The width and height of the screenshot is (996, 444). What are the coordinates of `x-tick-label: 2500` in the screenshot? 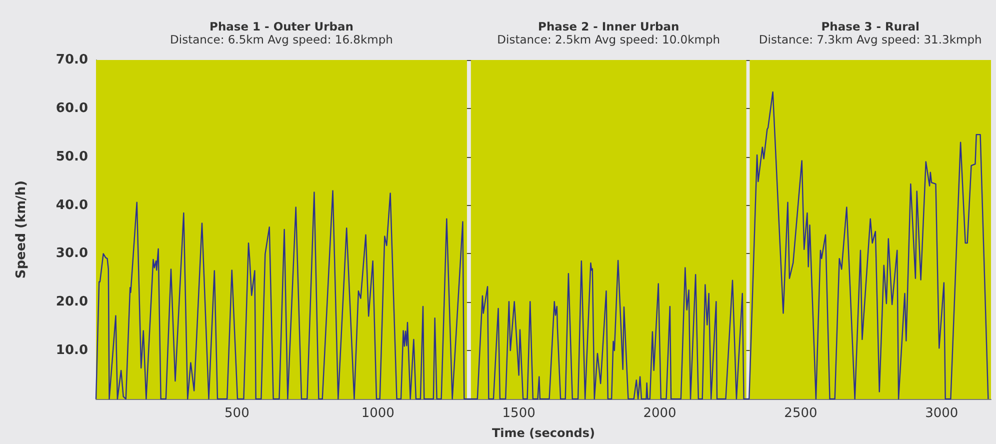 It's located at (801, 413).